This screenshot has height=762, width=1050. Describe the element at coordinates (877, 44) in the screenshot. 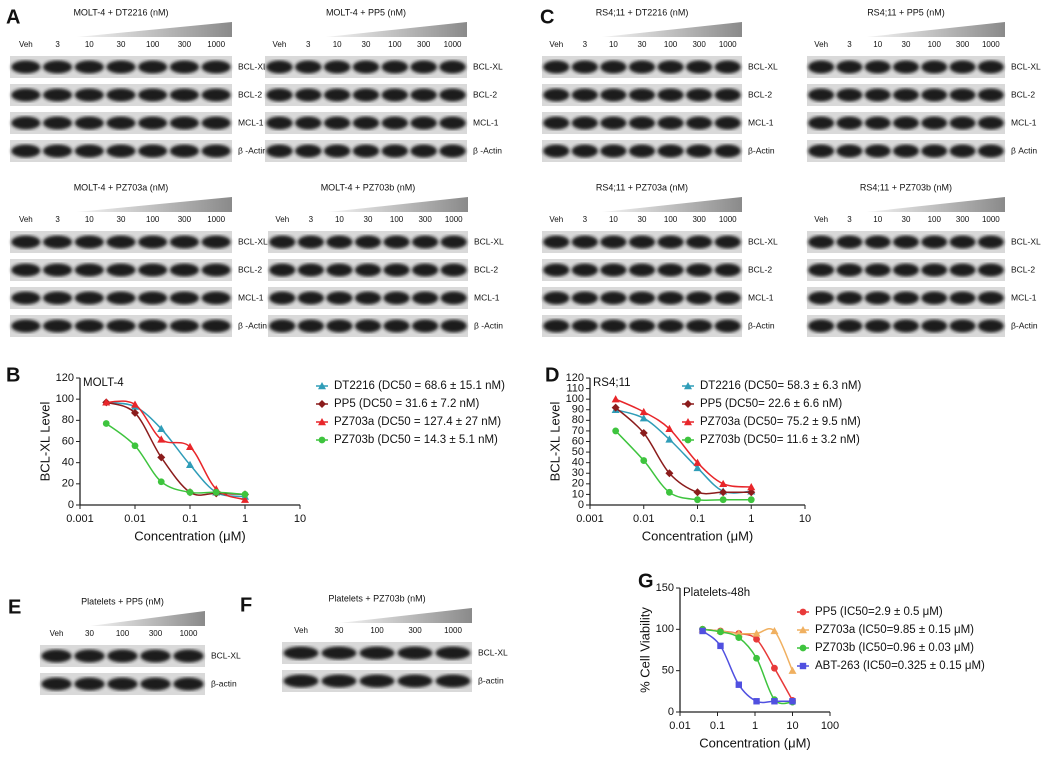

I see `lane-label: 10` at that location.